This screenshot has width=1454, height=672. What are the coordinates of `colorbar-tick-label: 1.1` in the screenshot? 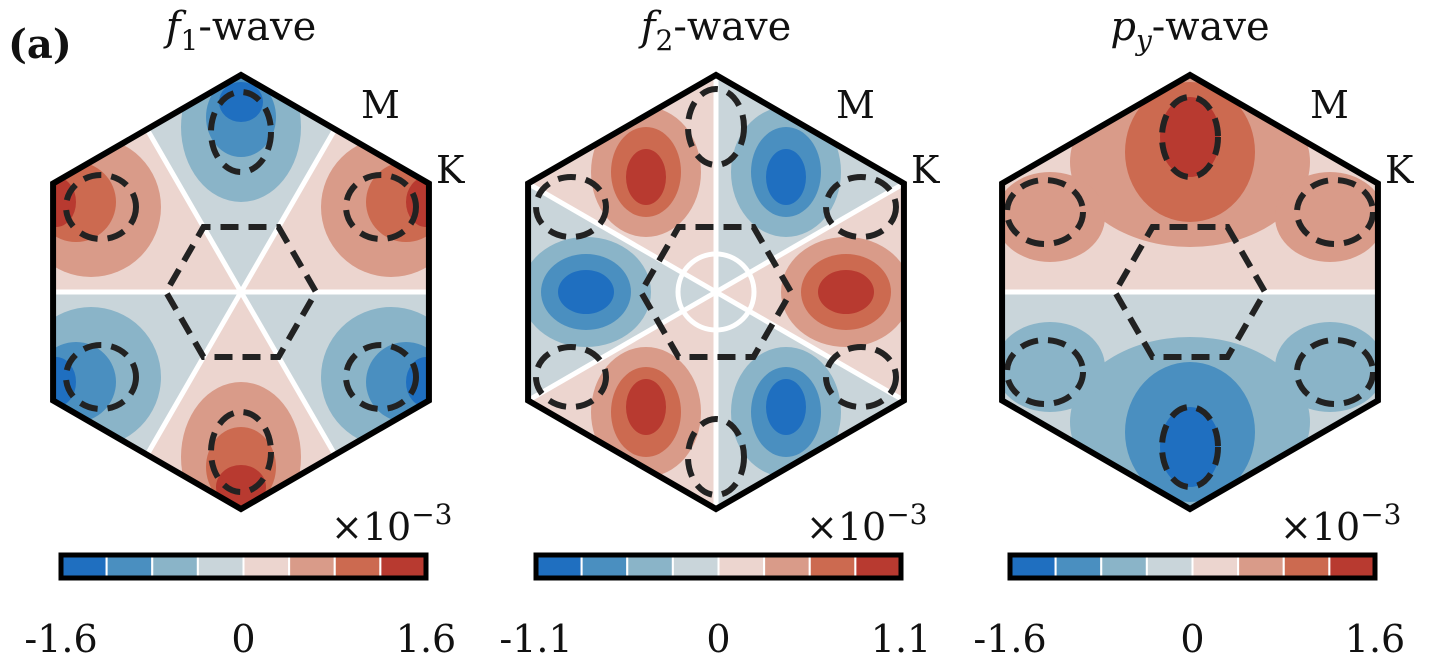 It's located at (901, 639).